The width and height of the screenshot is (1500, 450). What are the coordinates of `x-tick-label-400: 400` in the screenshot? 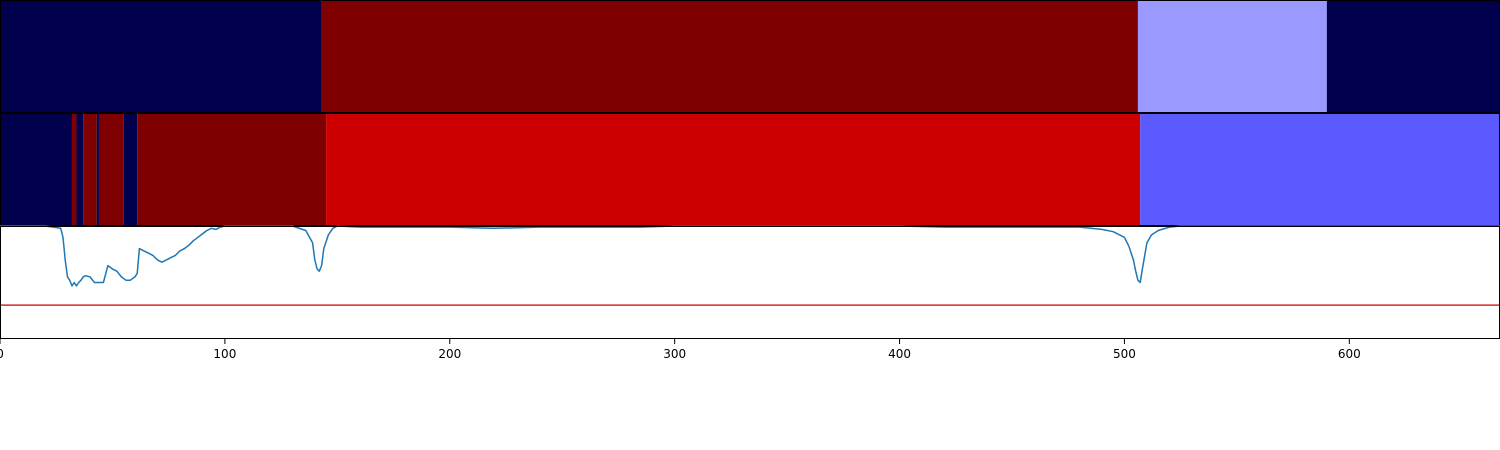 It's located at (899, 354).